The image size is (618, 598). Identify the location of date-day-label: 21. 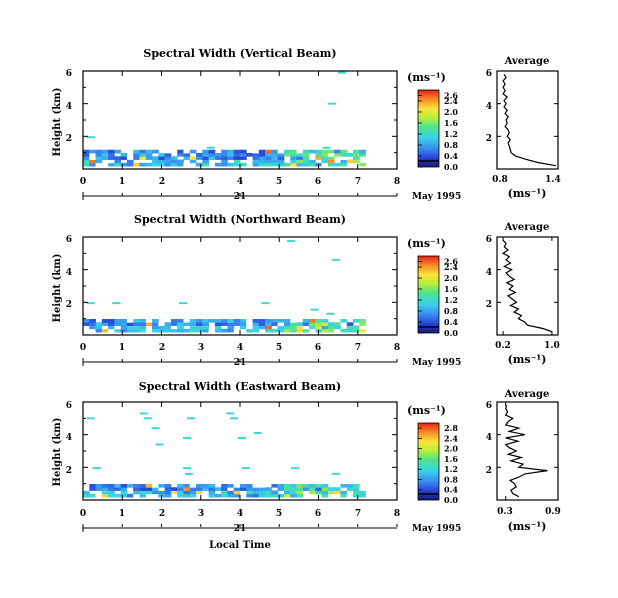
(240, 197).